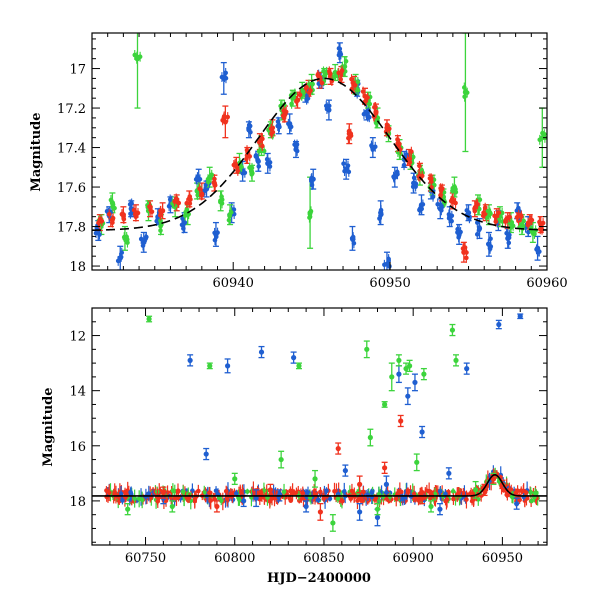 The width and height of the screenshot is (600, 600). What do you see at coordinates (71, 149) in the screenshot?
I see `y-tick-label: 17.4` at bounding box center [71, 149].